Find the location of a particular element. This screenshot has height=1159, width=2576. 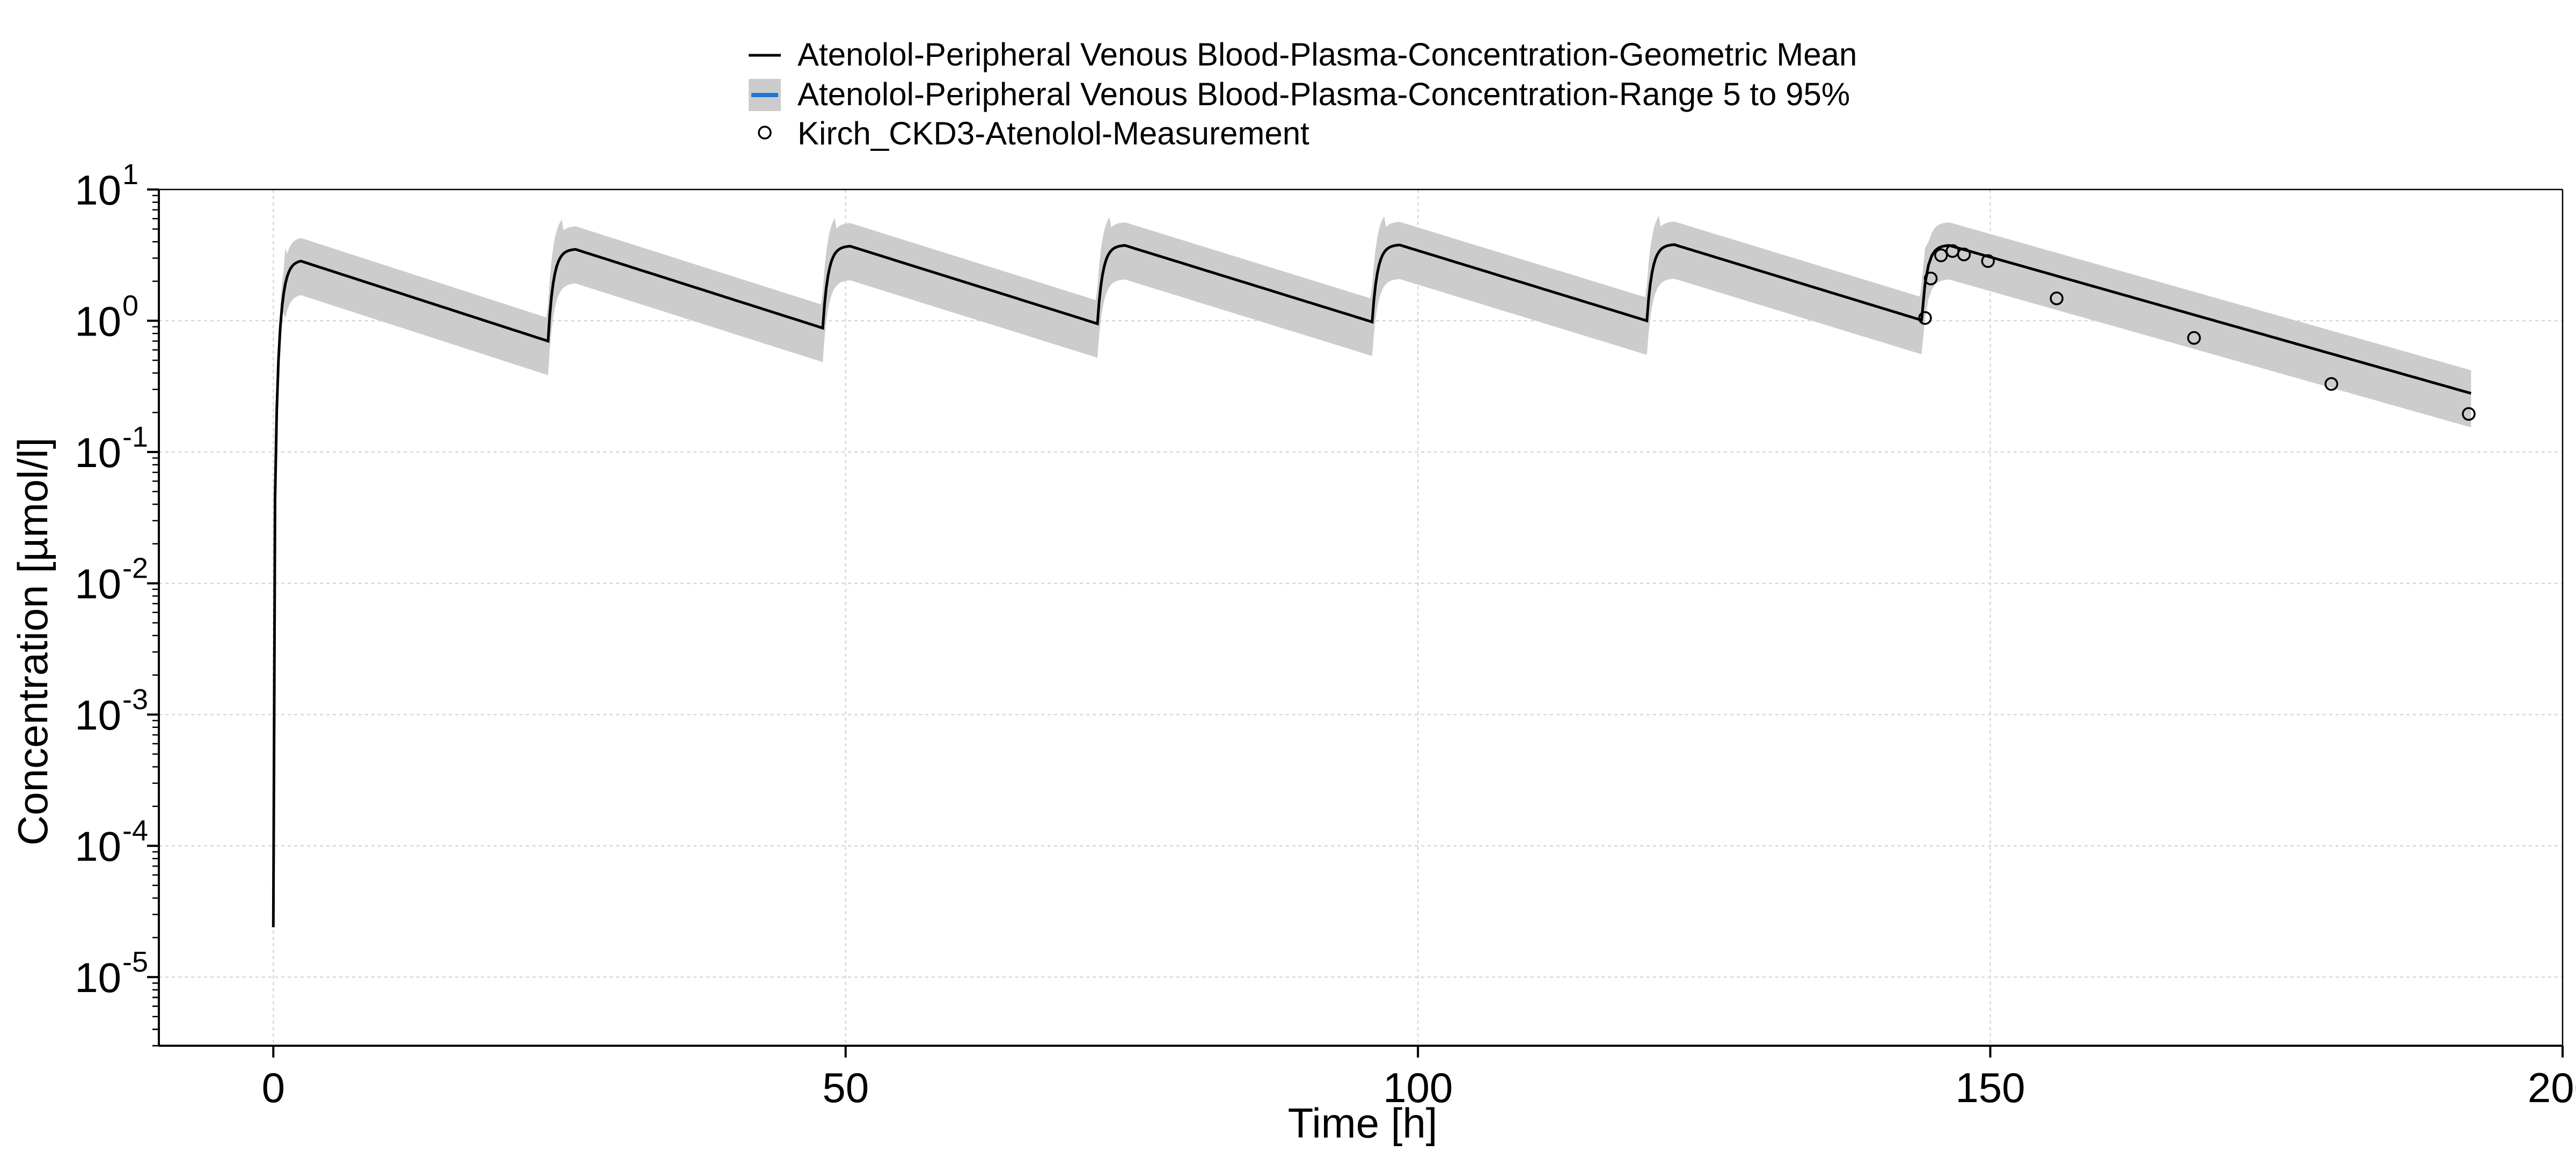

legend-measurement-marker is located at coordinates (765, 133).